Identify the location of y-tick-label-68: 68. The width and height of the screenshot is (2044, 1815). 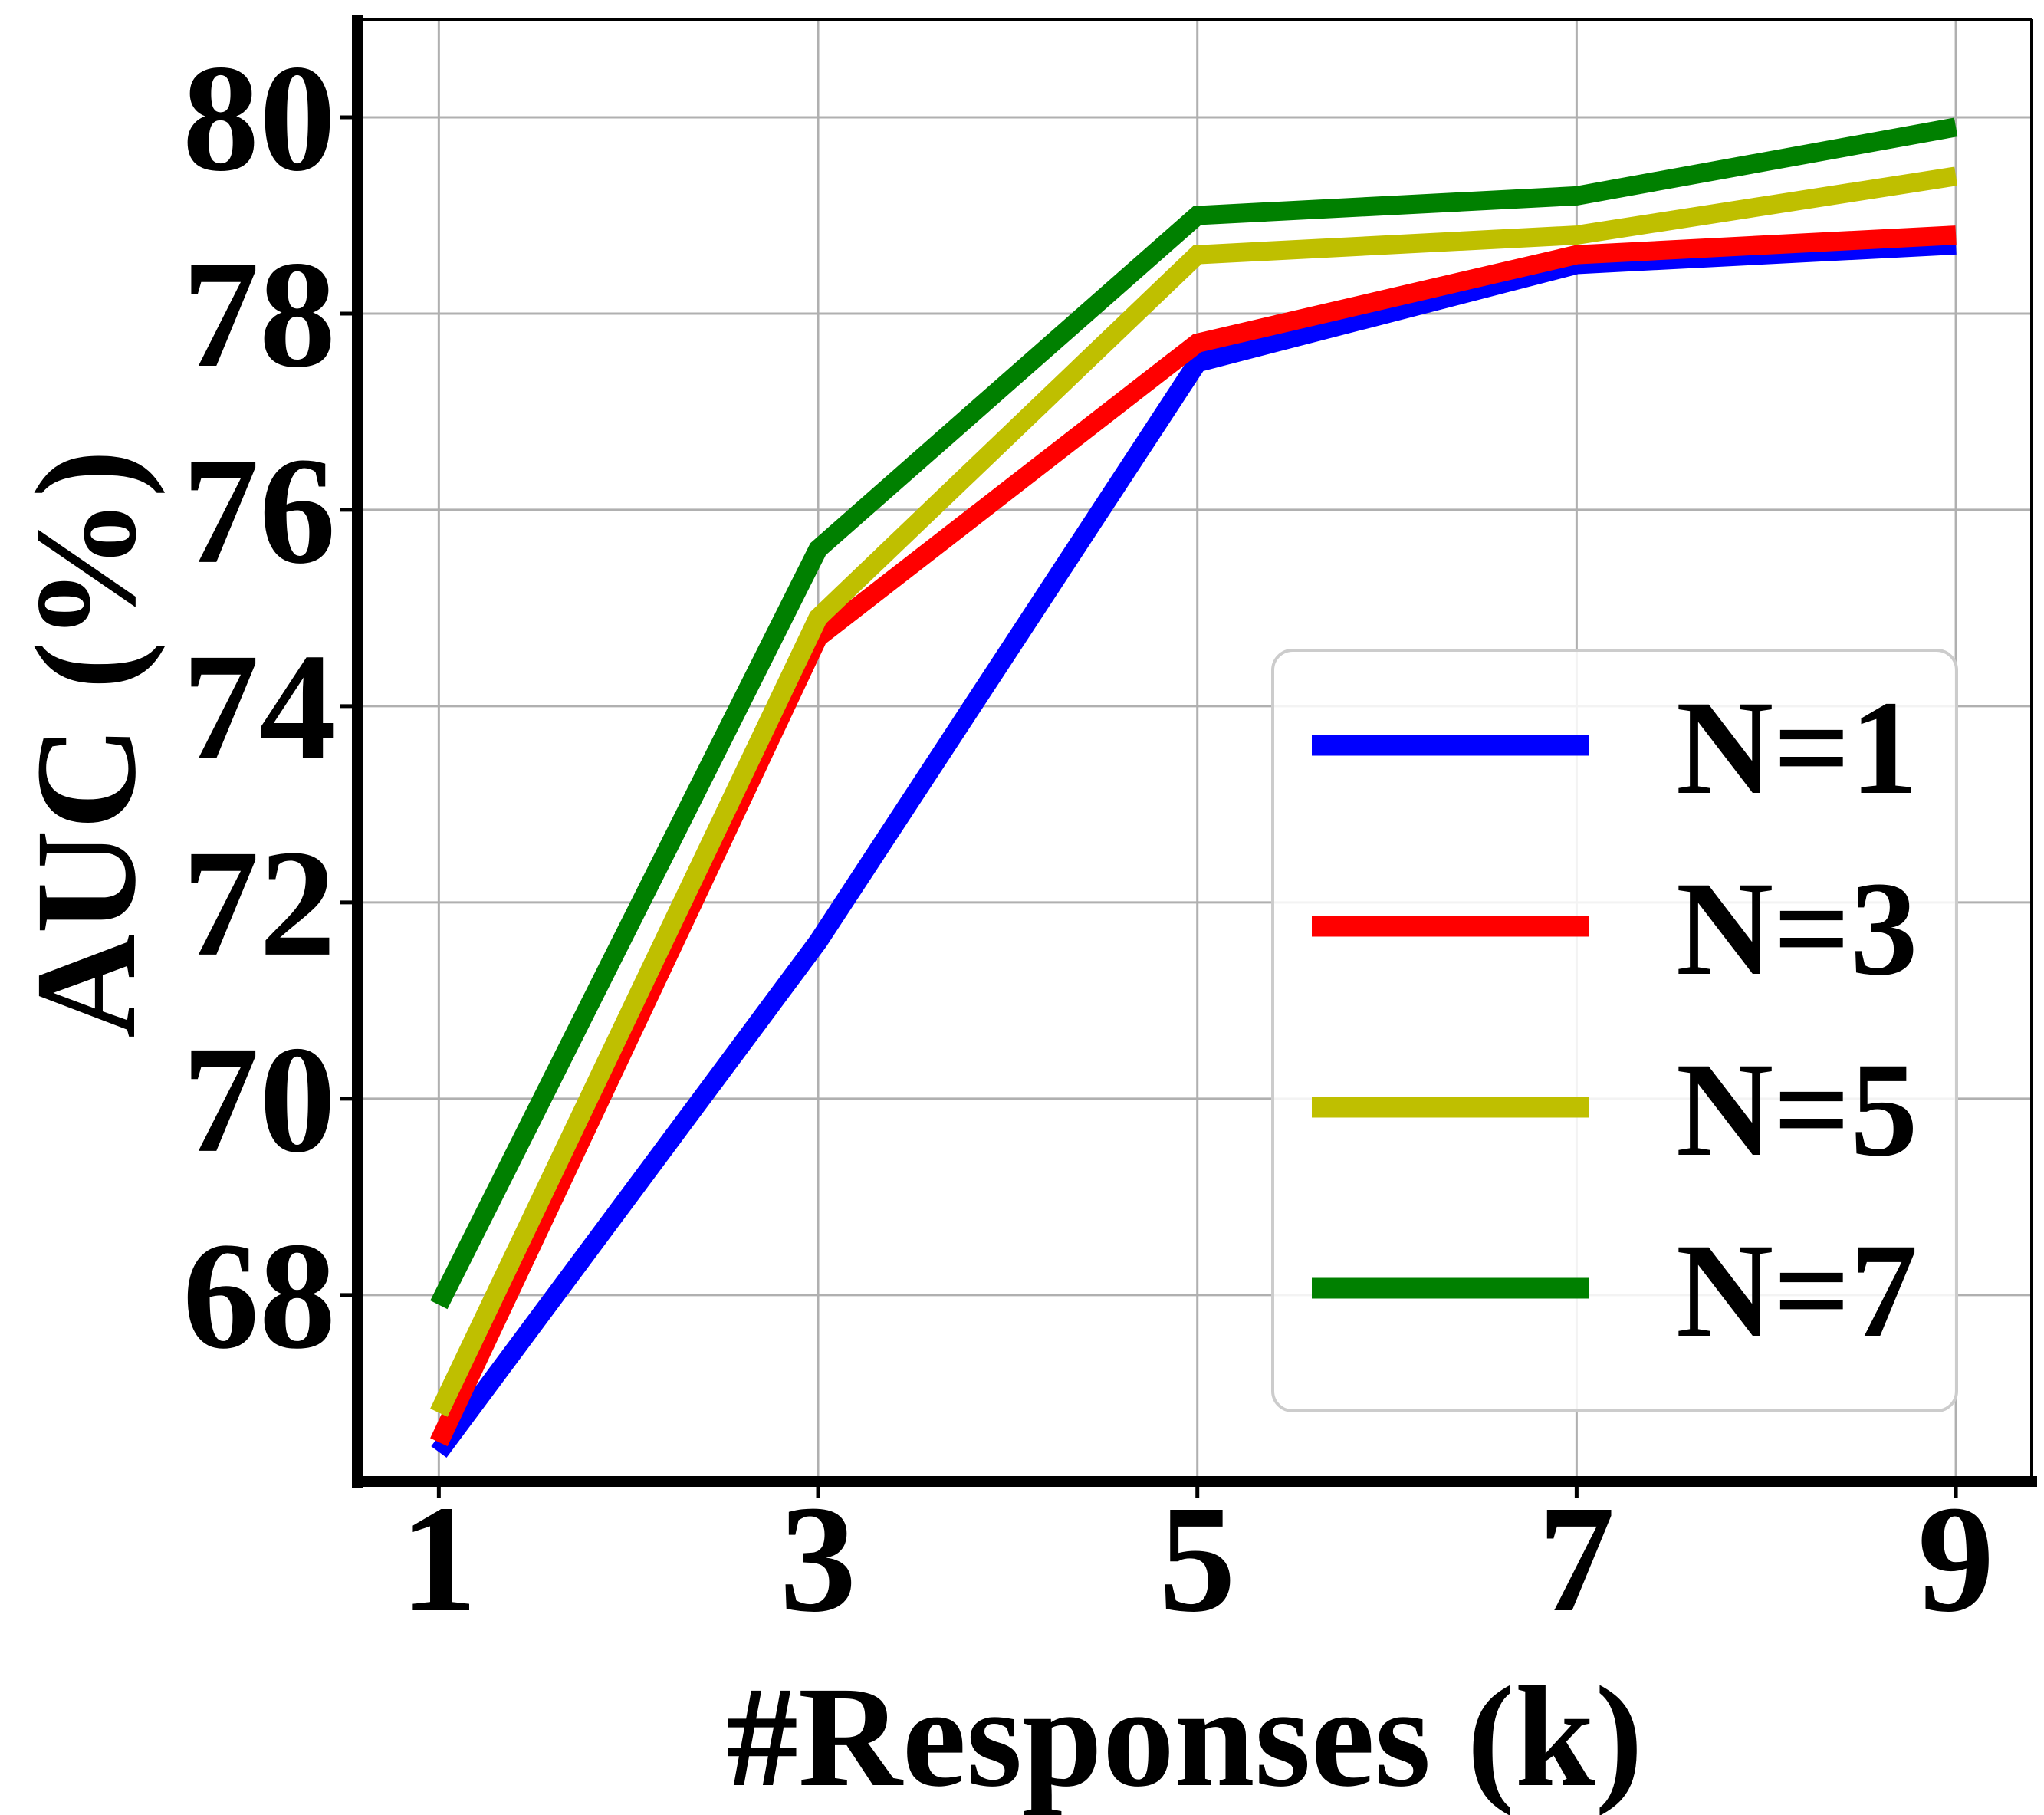
(259, 1296).